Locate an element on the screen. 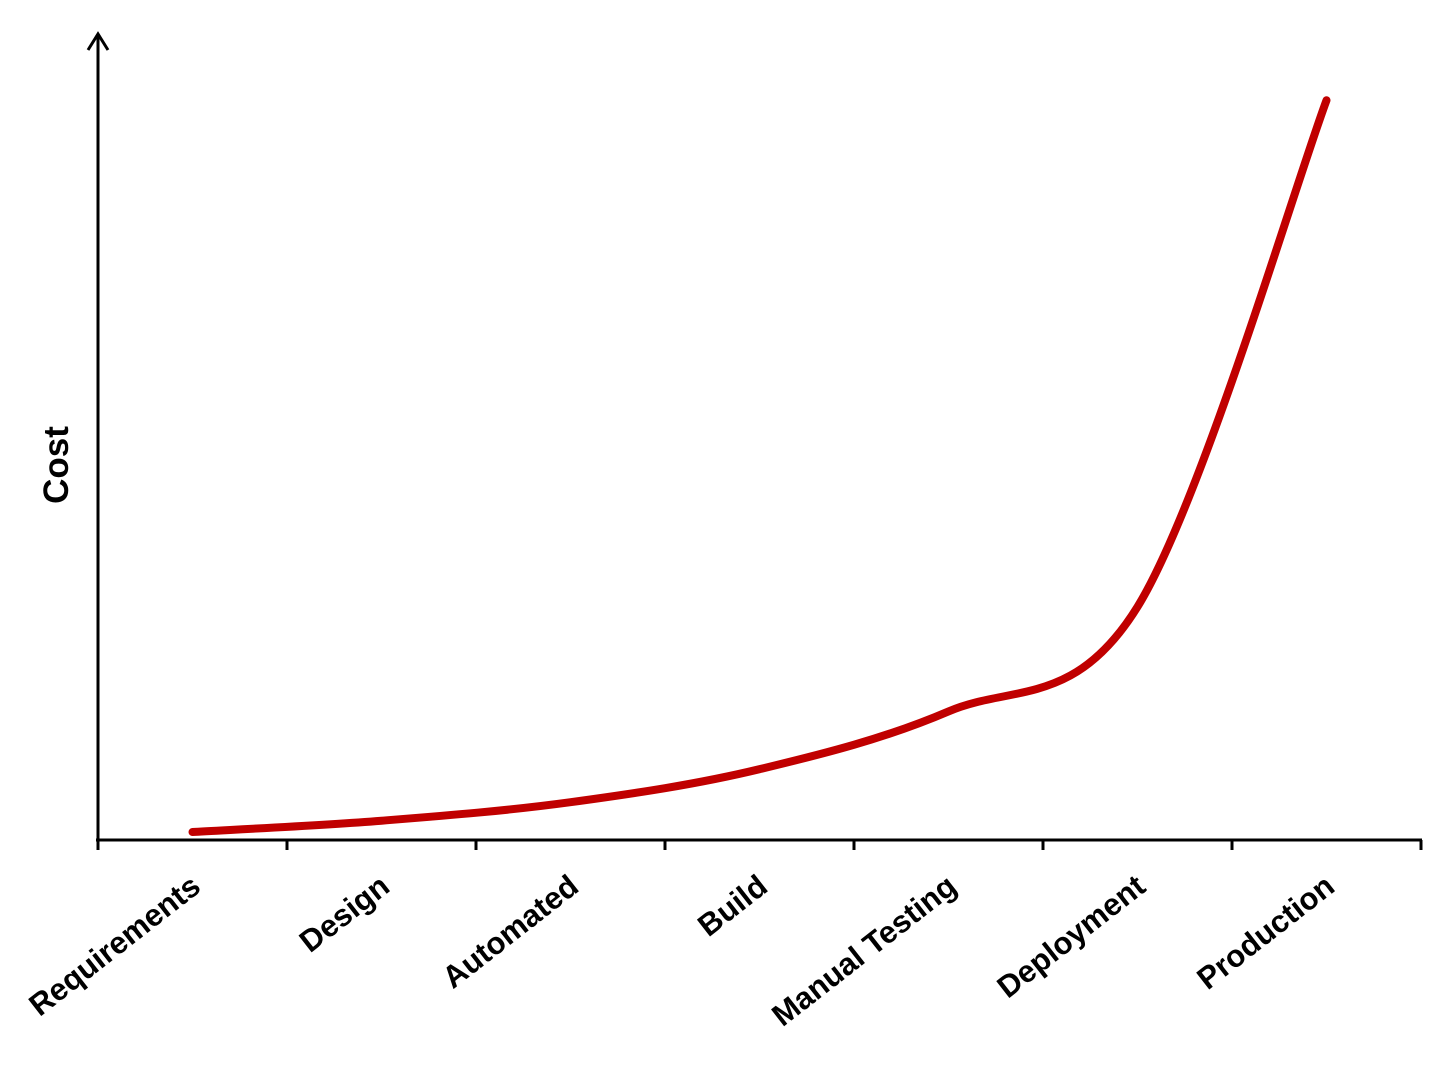 The height and width of the screenshot is (1080, 1440). x-tick-label: Deployment is located at coordinates (1070, 936).